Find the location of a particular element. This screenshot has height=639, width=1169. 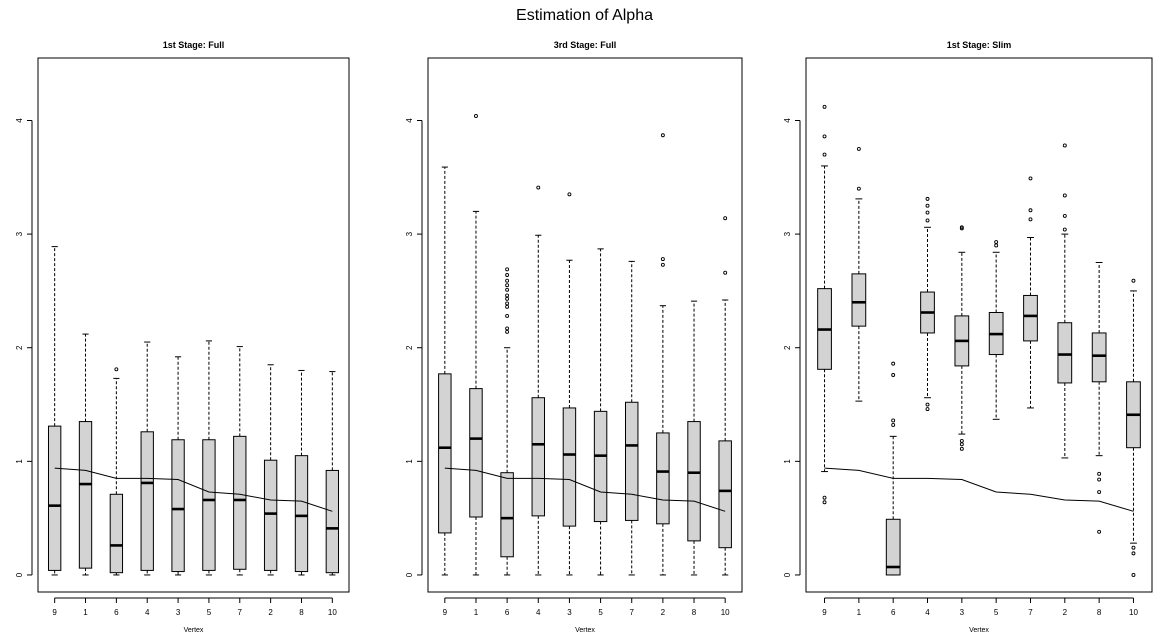

x-tick-label: 3 is located at coordinates (962, 612).